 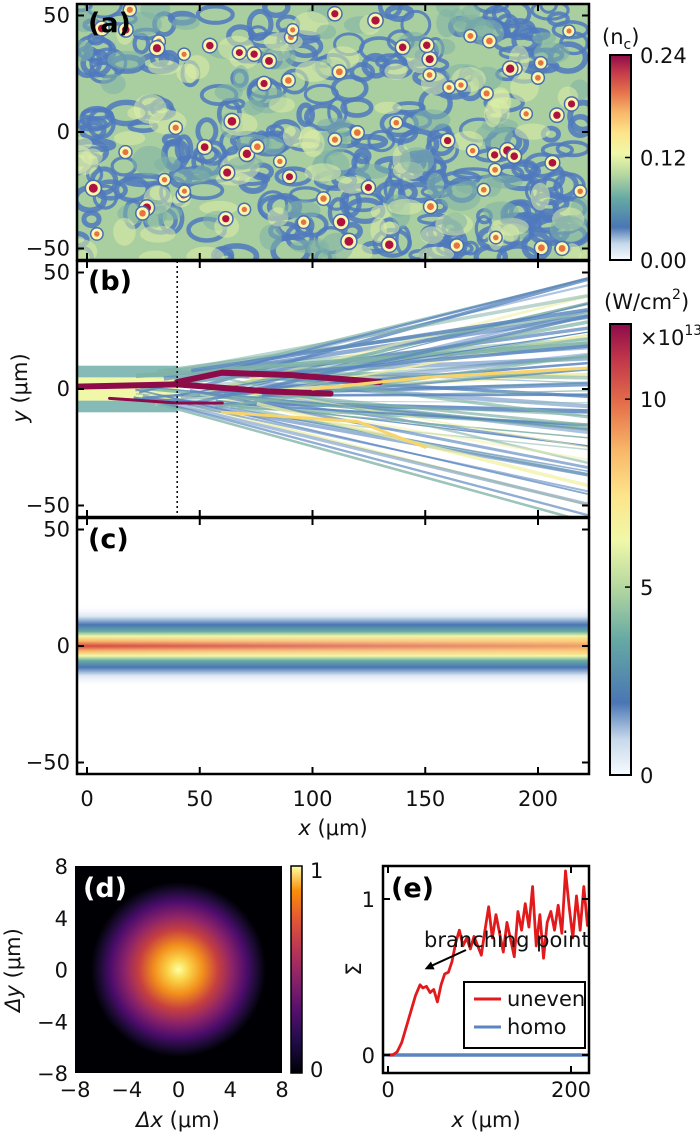 I want to click on ytick-label: 1, so click(x=368, y=900).